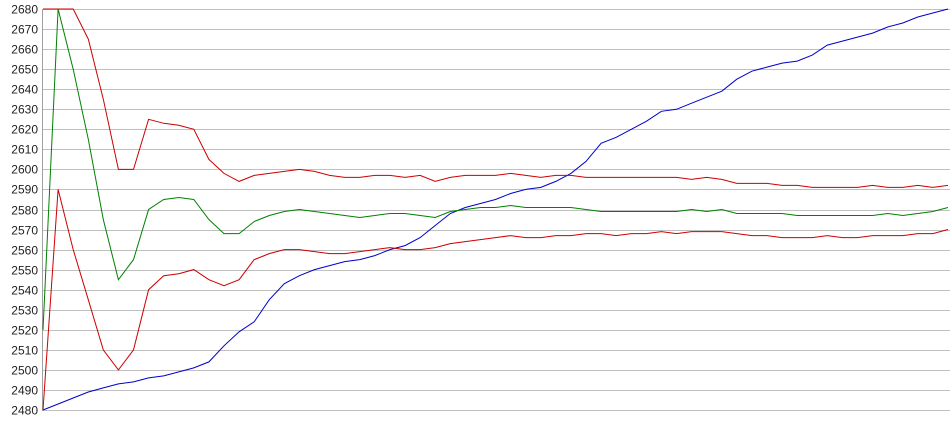 The image size is (950, 440). Describe the element at coordinates (24, 90) in the screenshot. I see `y-tick-label: 2640` at that location.